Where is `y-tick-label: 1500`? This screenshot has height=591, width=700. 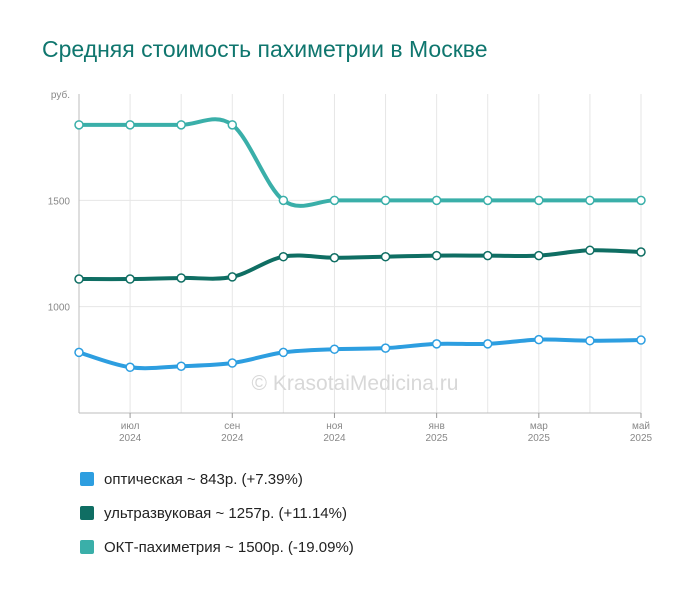
y-tick-label: 1500 is located at coordinates (59, 201).